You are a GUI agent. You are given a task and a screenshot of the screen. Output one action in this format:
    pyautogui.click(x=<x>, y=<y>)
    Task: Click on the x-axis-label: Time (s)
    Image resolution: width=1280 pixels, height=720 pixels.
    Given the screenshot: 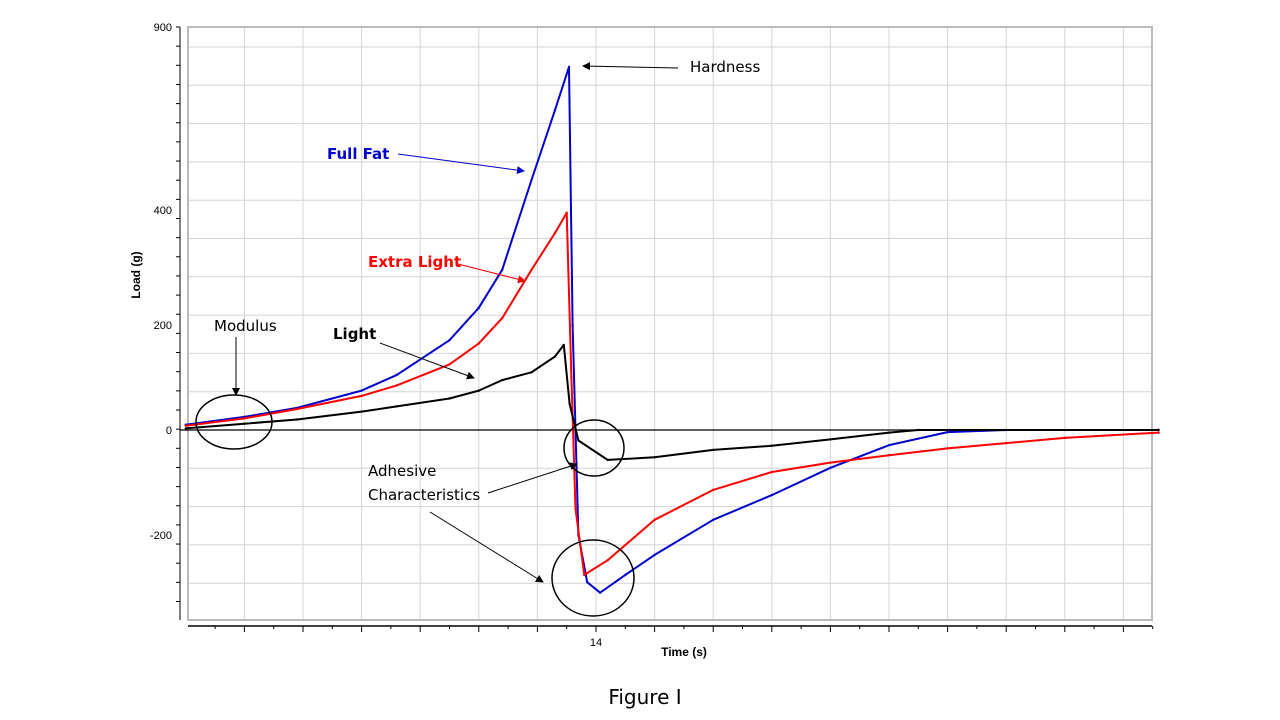 What is the action you would take?
    pyautogui.click(x=684, y=652)
    